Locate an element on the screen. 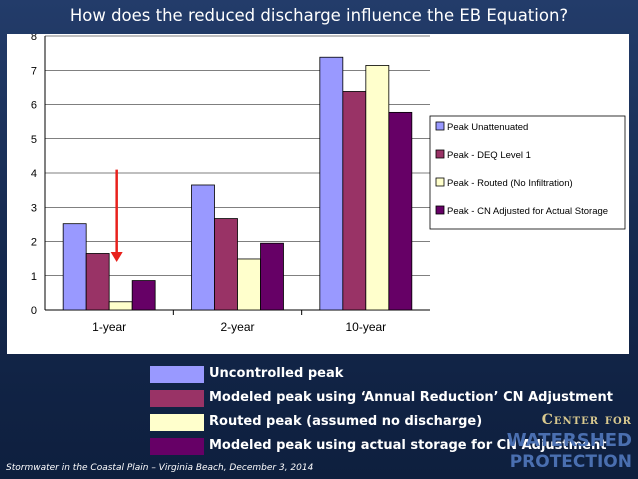 Image resolution: width=638 pixels, height=479 pixels. bottom-legend-item-uncontrolled: Uncontrolled peak is located at coordinates (385, 375).